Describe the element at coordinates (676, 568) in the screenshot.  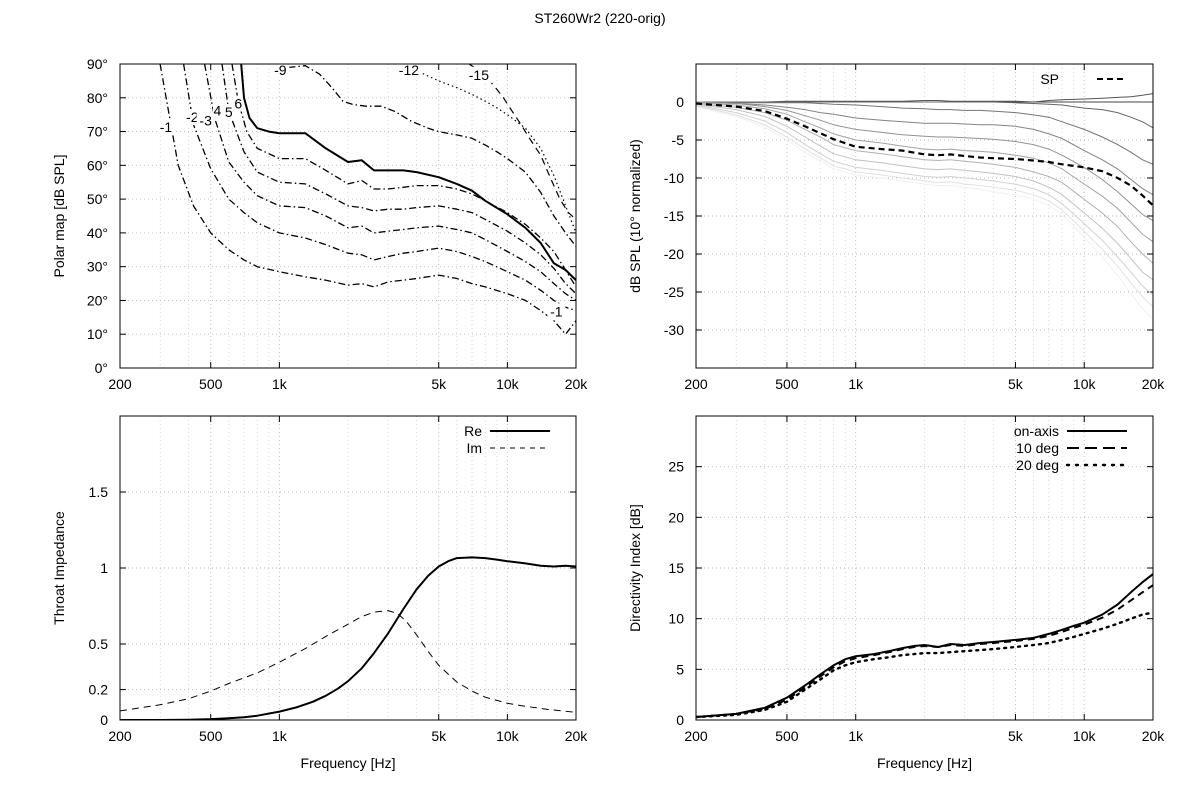
I see `y-tick-label: 15` at that location.